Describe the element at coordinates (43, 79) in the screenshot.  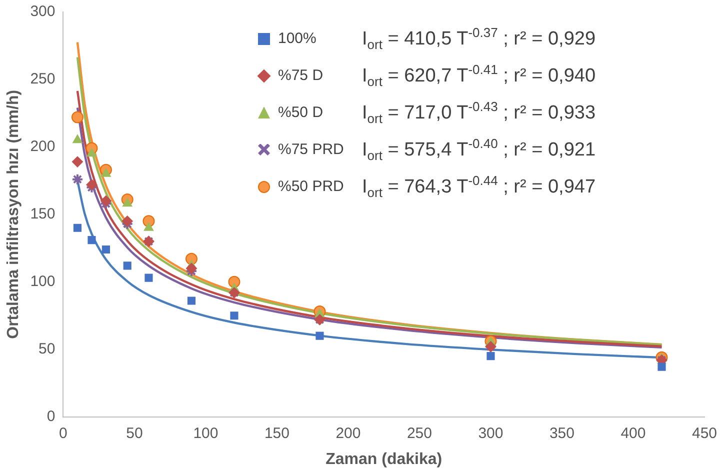
I see `y-tick-label: 250` at that location.